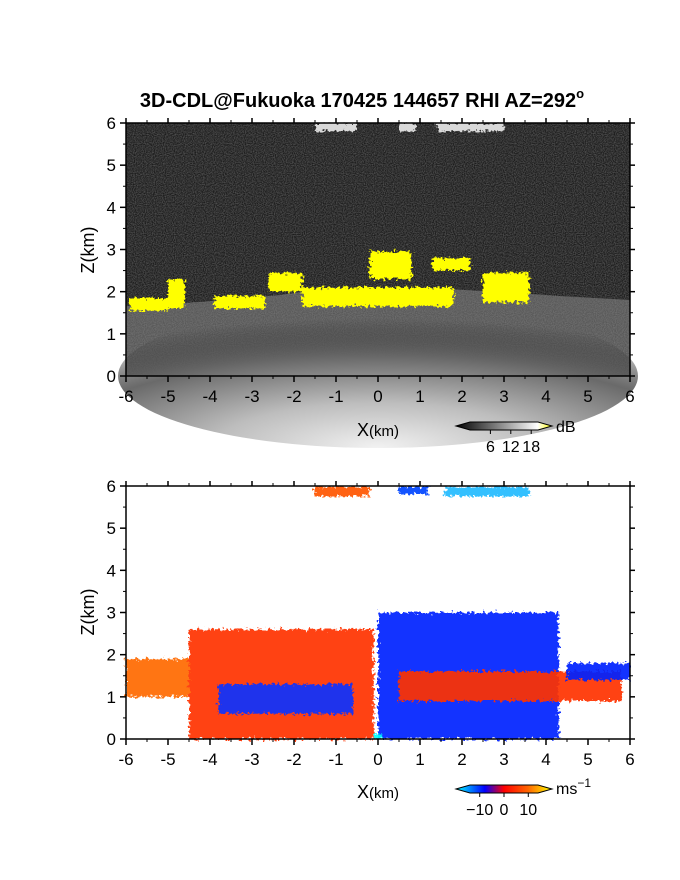 The width and height of the screenshot is (680, 880). What do you see at coordinates (461, 396) in the screenshot?
I see `reflectivity-x-tick-label: 2` at bounding box center [461, 396].